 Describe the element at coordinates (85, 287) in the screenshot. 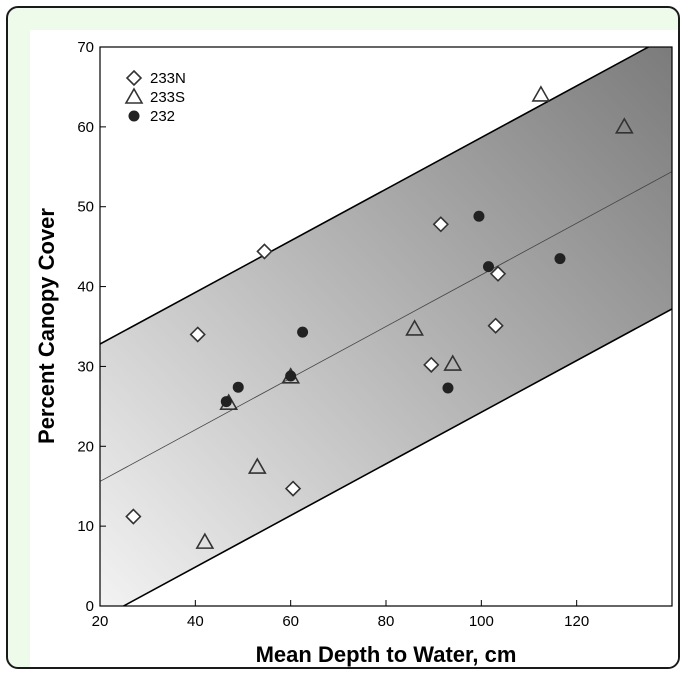

I see `y-tick-label: 40` at that location.